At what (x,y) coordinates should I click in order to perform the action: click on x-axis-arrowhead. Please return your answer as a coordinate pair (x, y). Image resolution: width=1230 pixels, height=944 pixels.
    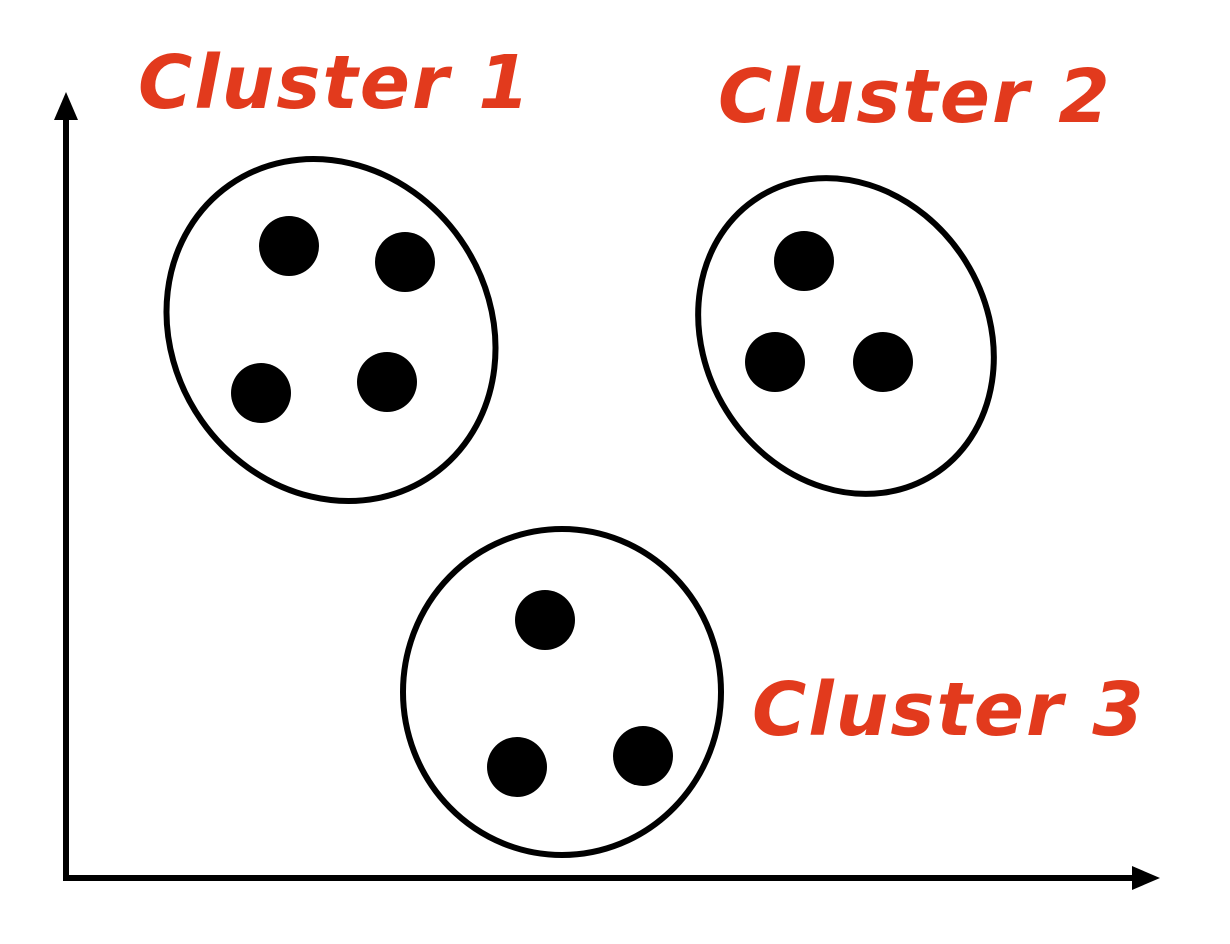
    Looking at the image, I should click on (1146, 878).